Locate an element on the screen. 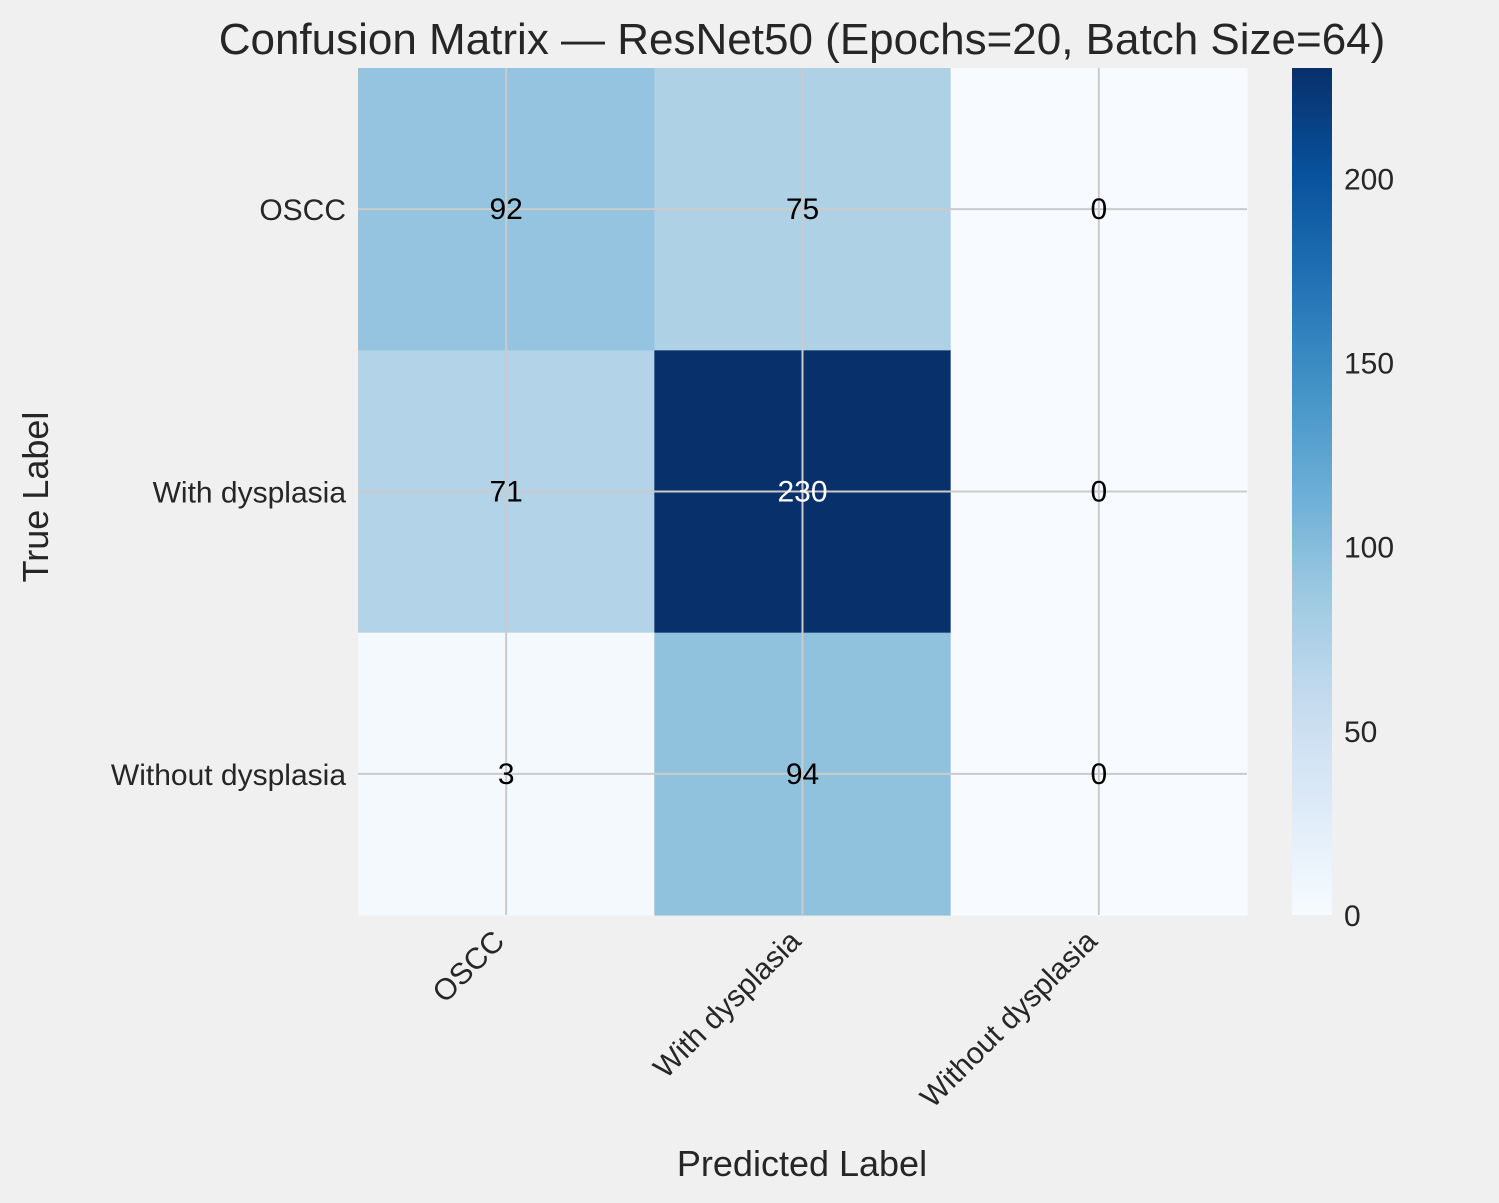  colorbar-ticks: 0 50 100 150 200 is located at coordinates (1369, 548).